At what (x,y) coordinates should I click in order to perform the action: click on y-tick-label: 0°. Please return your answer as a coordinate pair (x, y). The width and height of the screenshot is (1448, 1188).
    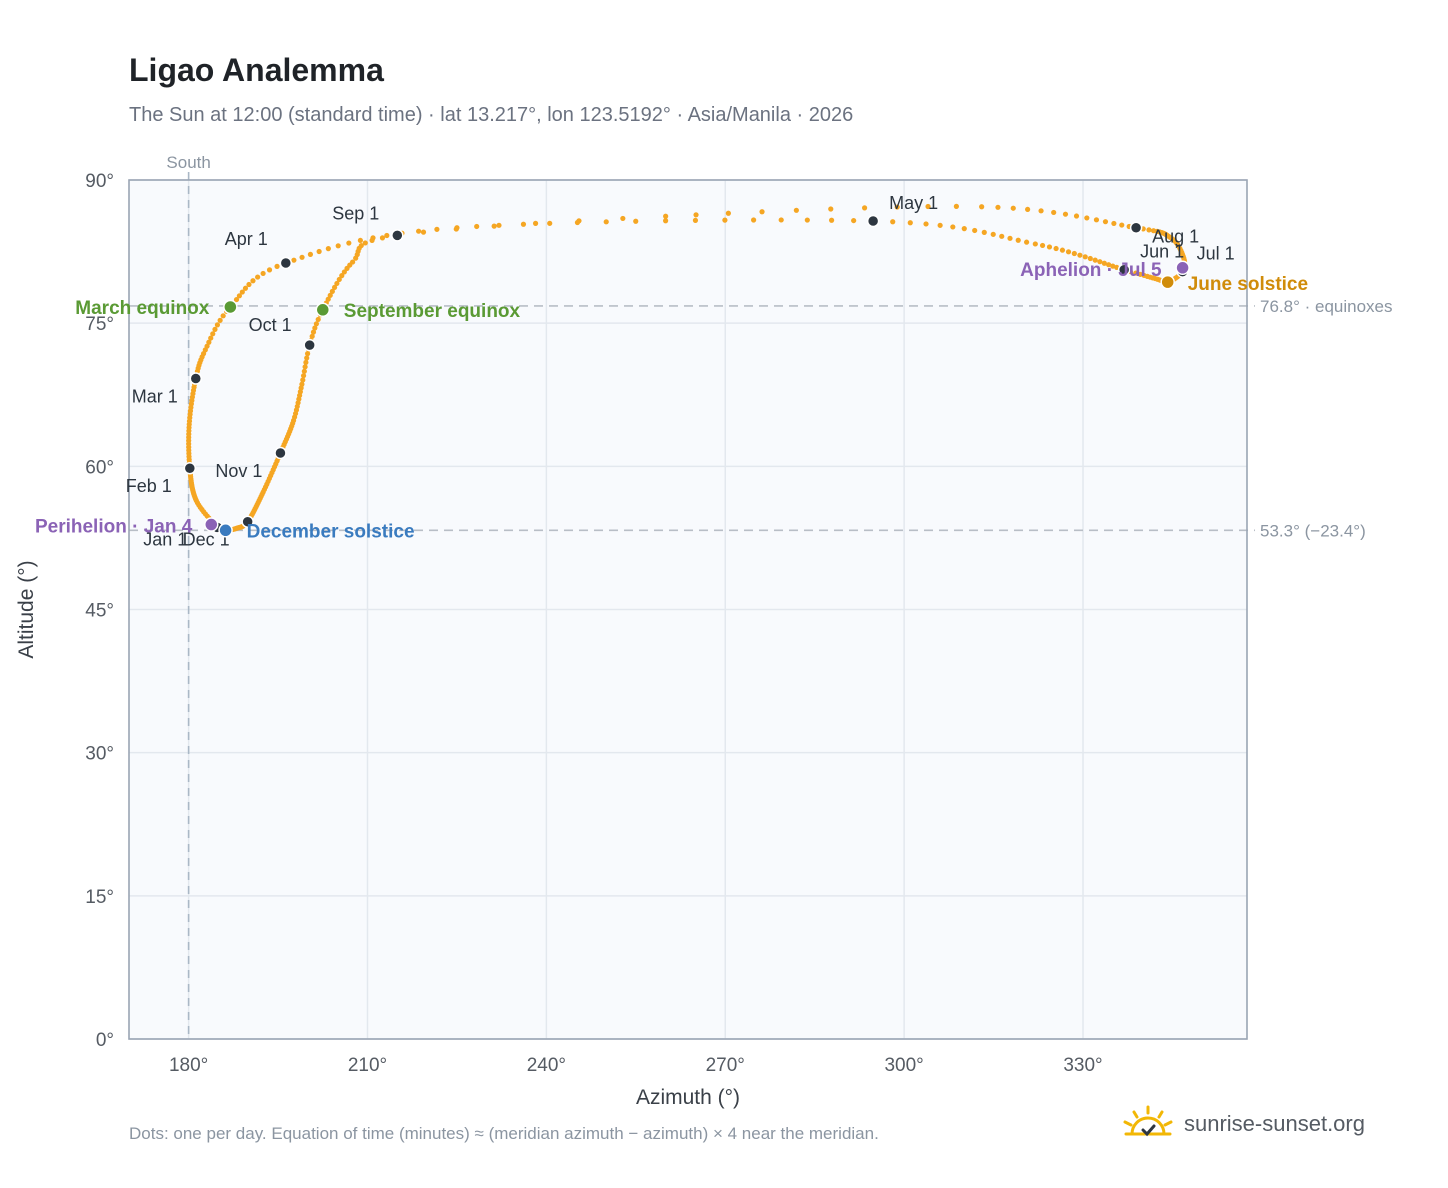
    Looking at the image, I should click on (105, 1040).